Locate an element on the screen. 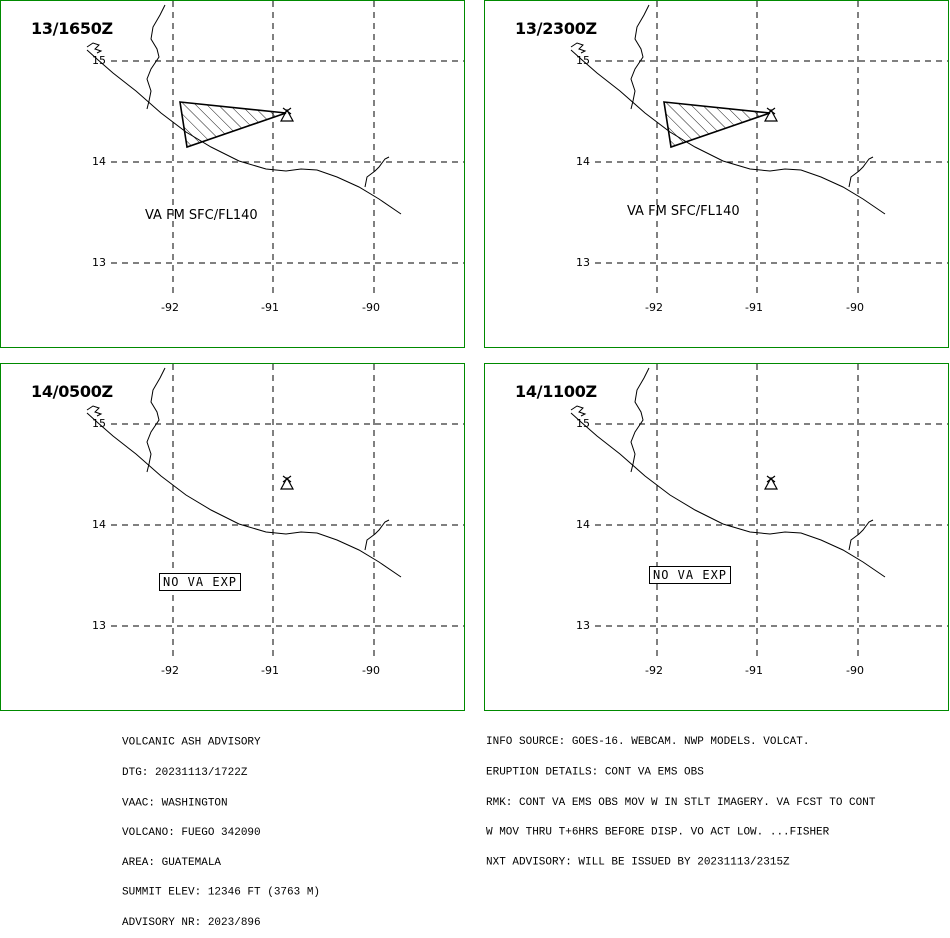 Image resolution: width=950 pixels, height=938 pixels. panel-time: 14/1100Z is located at coordinates (556, 391).